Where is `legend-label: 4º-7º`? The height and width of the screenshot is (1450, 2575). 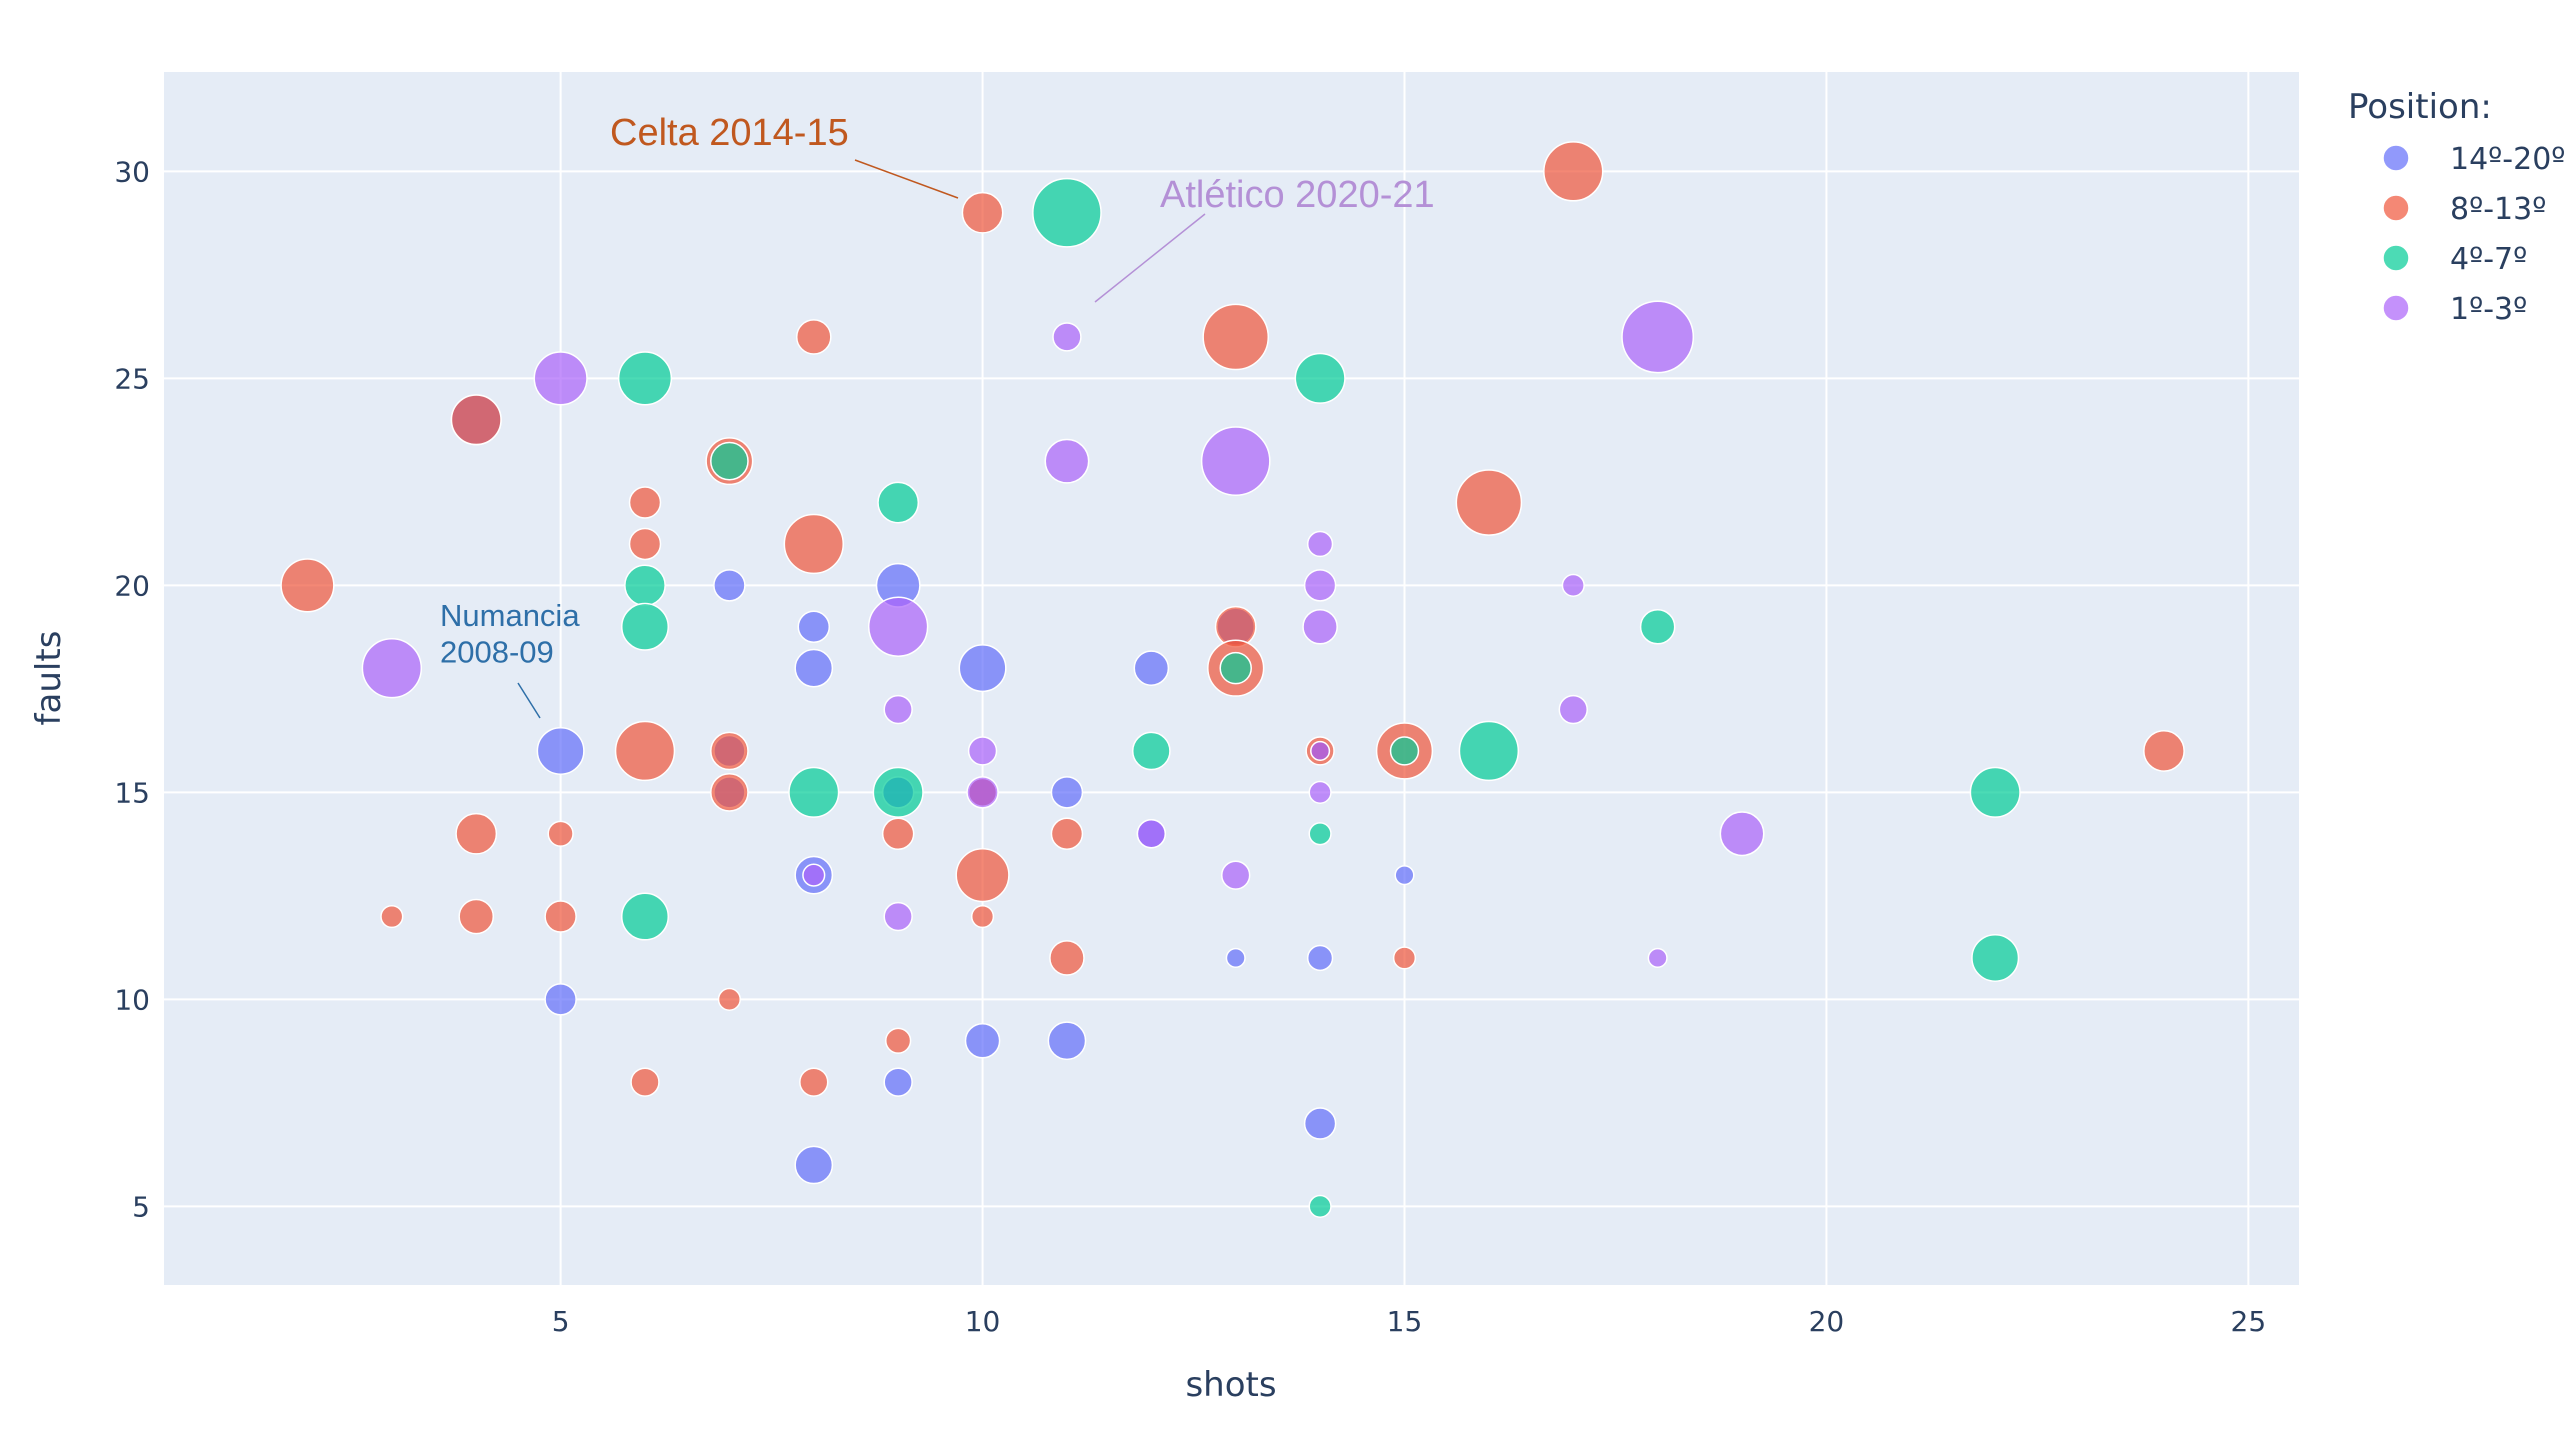 legend-label: 4º-7º is located at coordinates (2488, 259).